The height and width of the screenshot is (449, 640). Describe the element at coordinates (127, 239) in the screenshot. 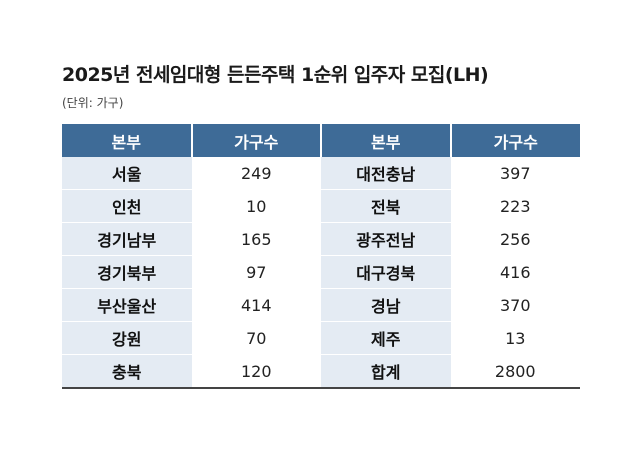

I see `region-cell: 경기남부` at that location.